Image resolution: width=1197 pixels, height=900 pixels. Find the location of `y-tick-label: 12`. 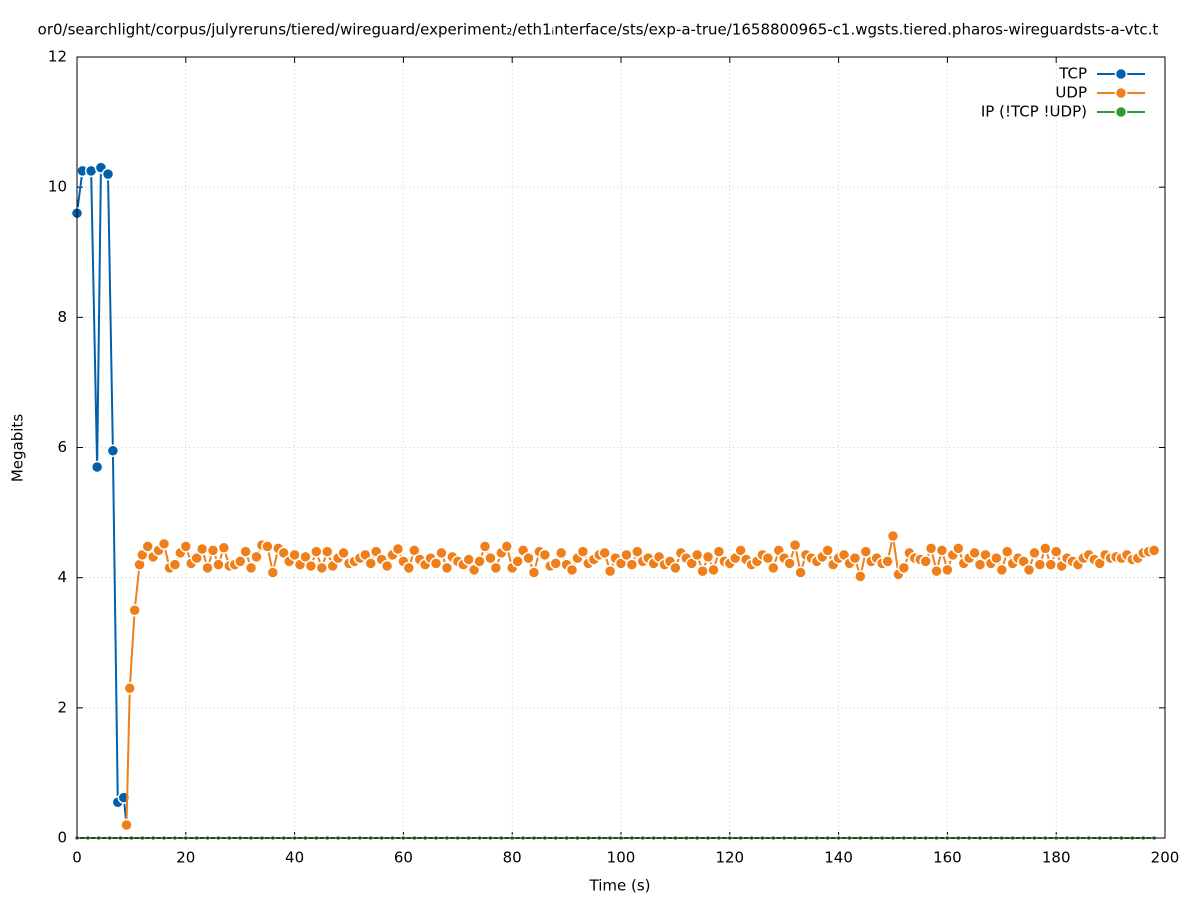

y-tick-label: 12 is located at coordinates (57, 57).